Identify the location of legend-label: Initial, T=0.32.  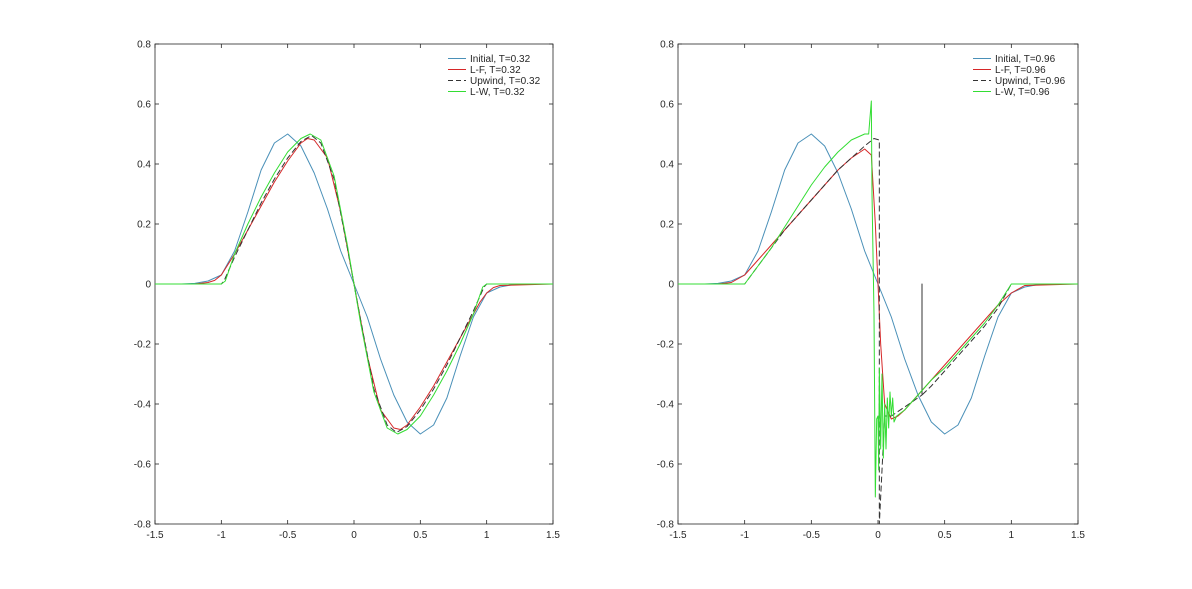
(500, 59).